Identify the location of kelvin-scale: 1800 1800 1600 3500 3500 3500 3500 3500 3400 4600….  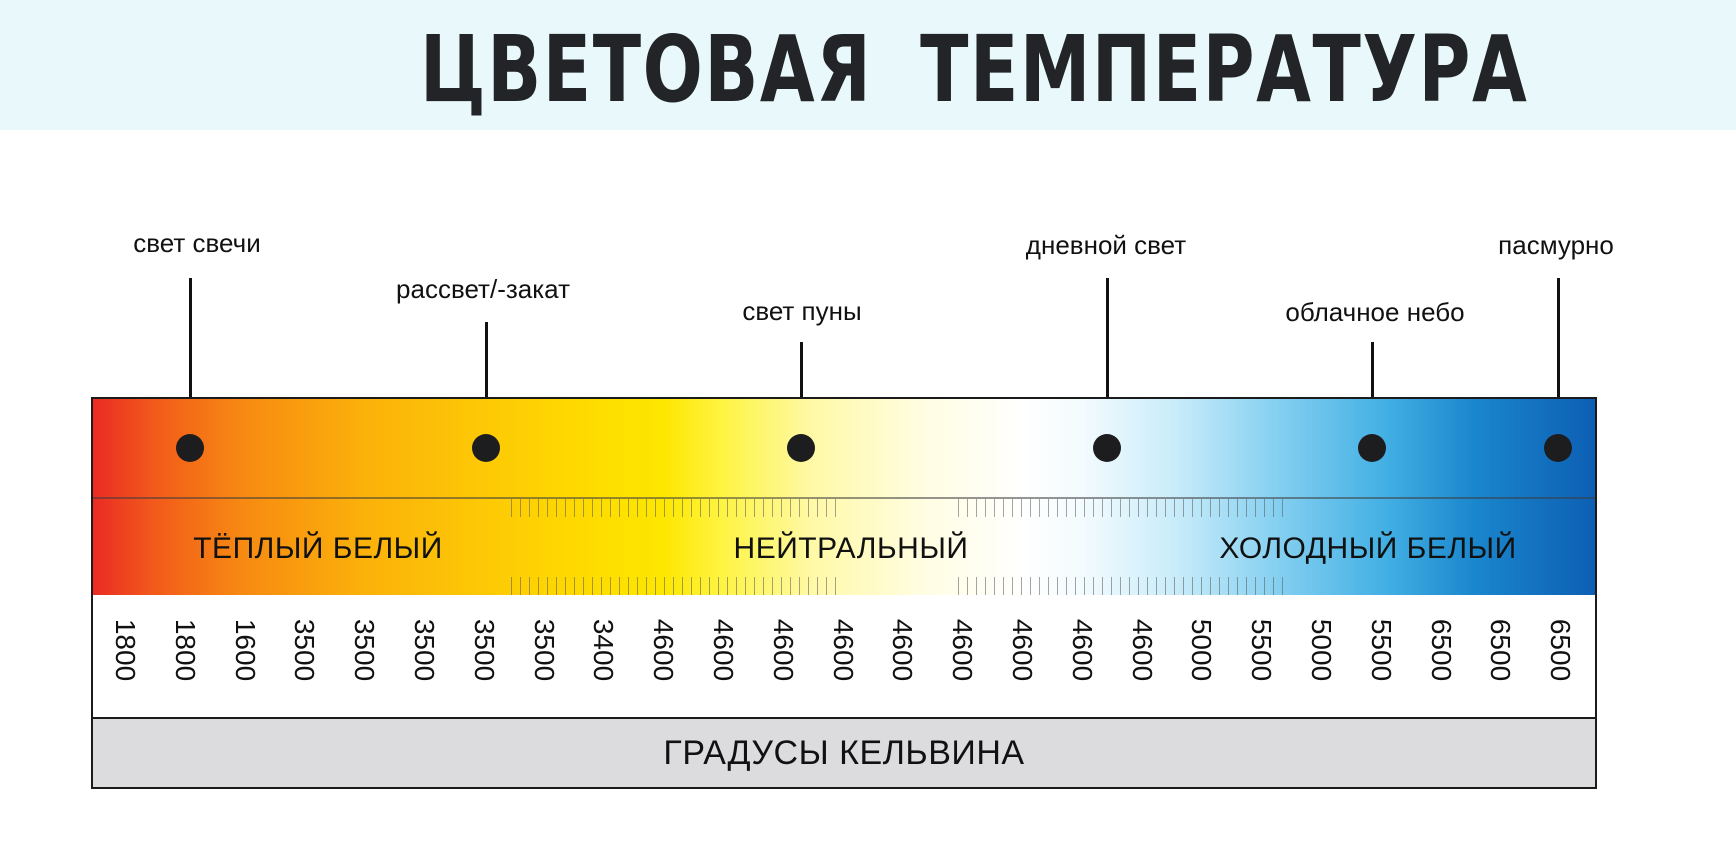
(844, 657).